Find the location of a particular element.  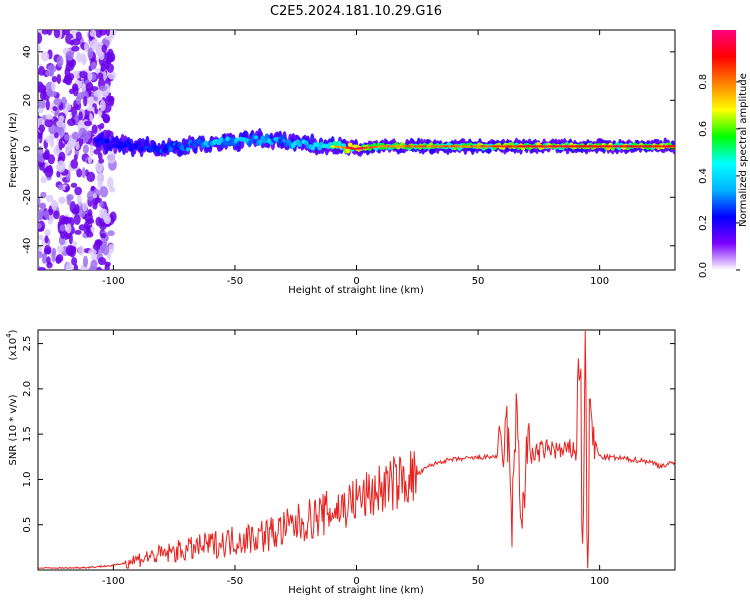

y-tick-label: 1.0 is located at coordinates (27, 479).